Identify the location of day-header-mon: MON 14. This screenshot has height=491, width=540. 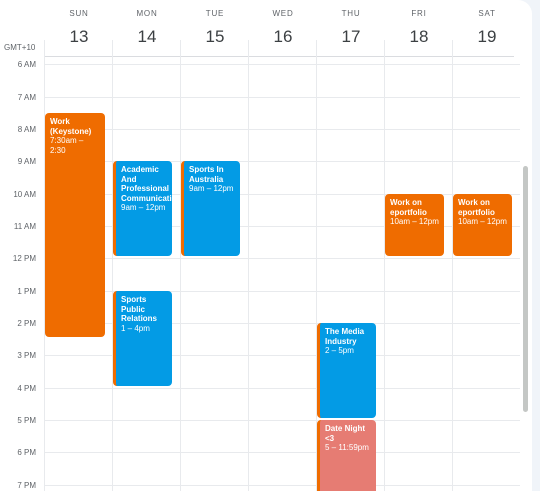
(147, 26).